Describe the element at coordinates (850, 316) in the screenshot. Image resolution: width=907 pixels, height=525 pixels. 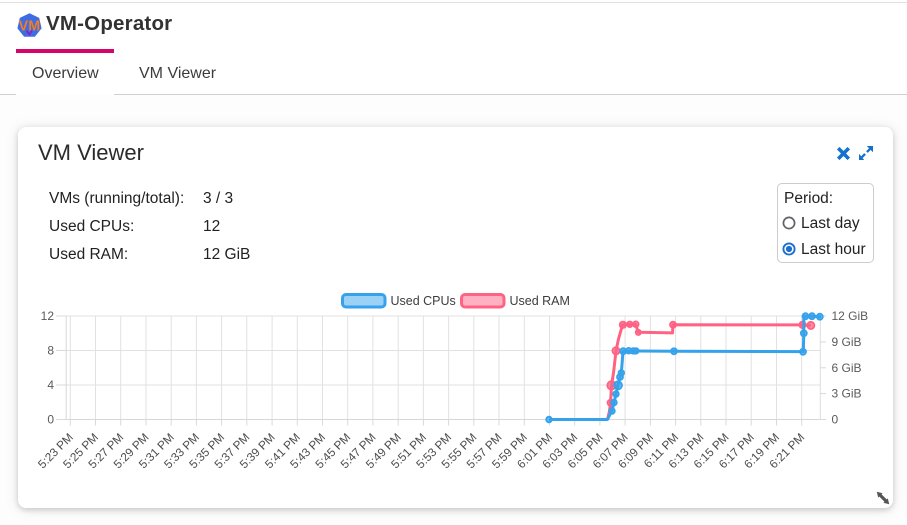
I see `svg-text: 12 GiB` at that location.